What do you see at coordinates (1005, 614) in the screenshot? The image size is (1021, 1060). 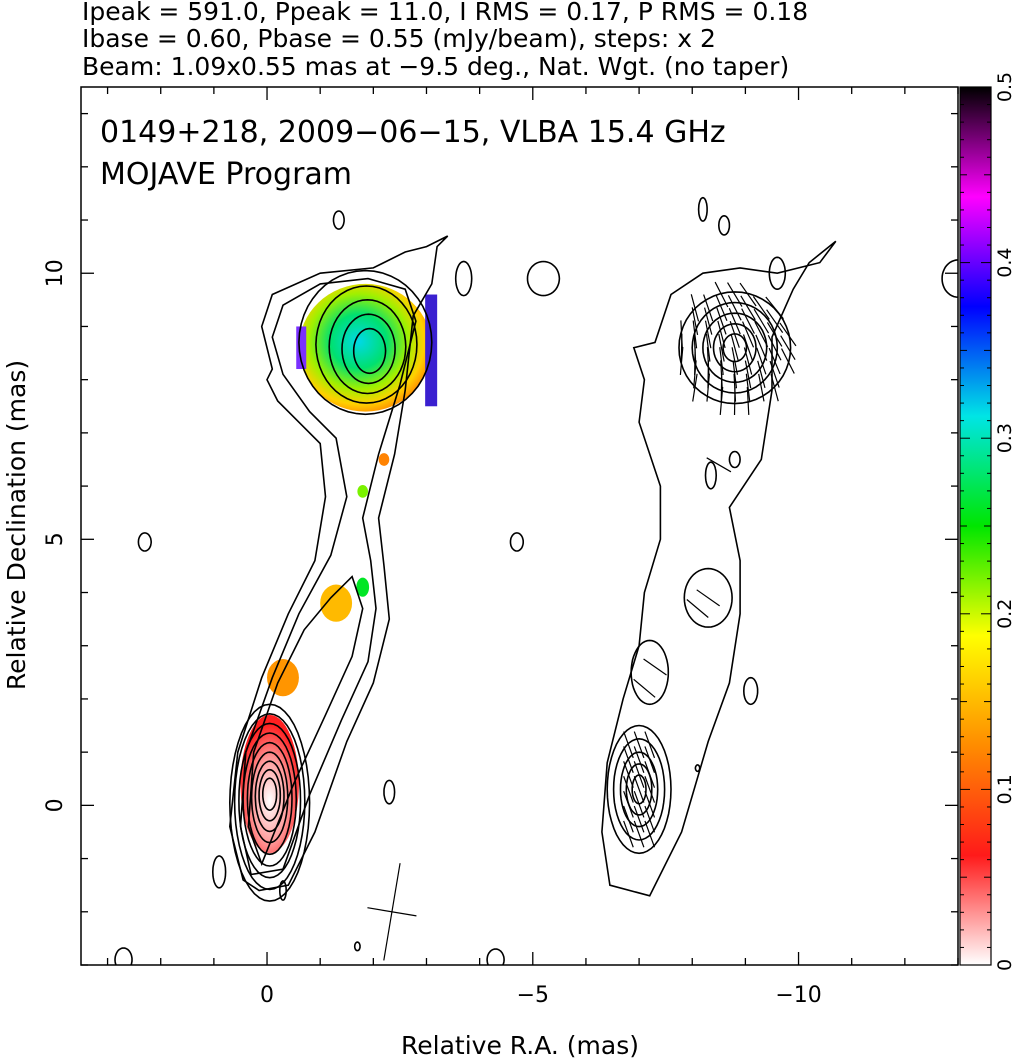 I see `colorbar-tick-label: 0.2` at bounding box center [1005, 614].